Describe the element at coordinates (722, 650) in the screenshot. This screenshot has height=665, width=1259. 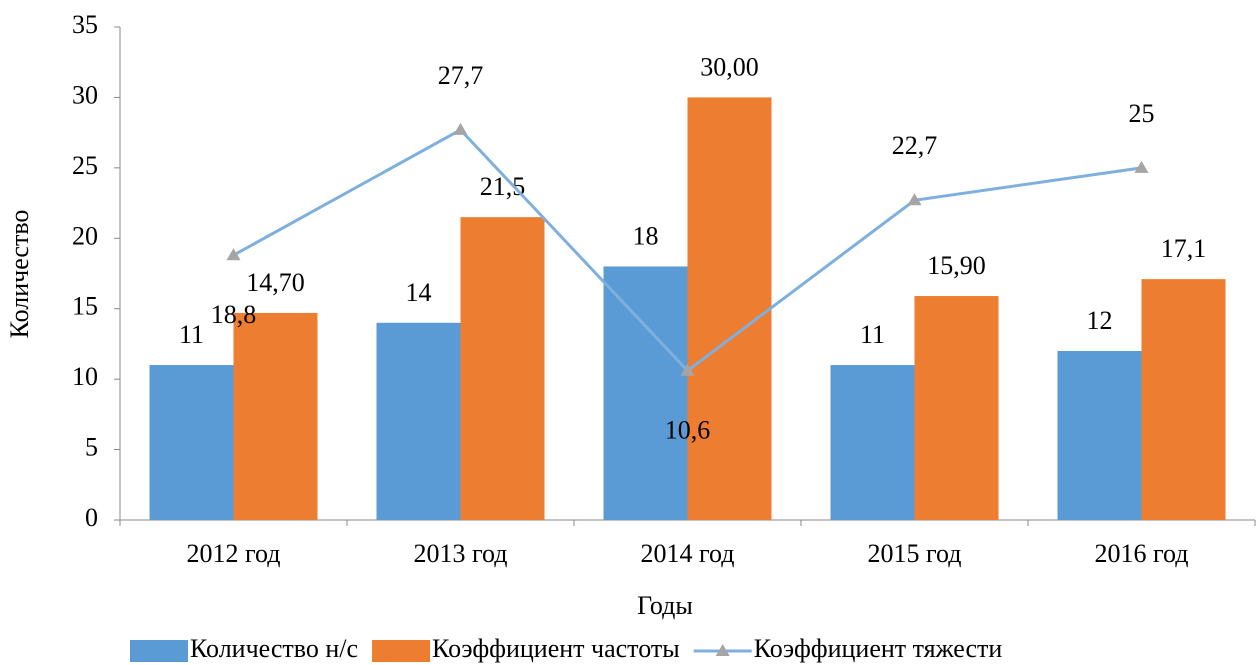
I see `legend-marker` at that location.